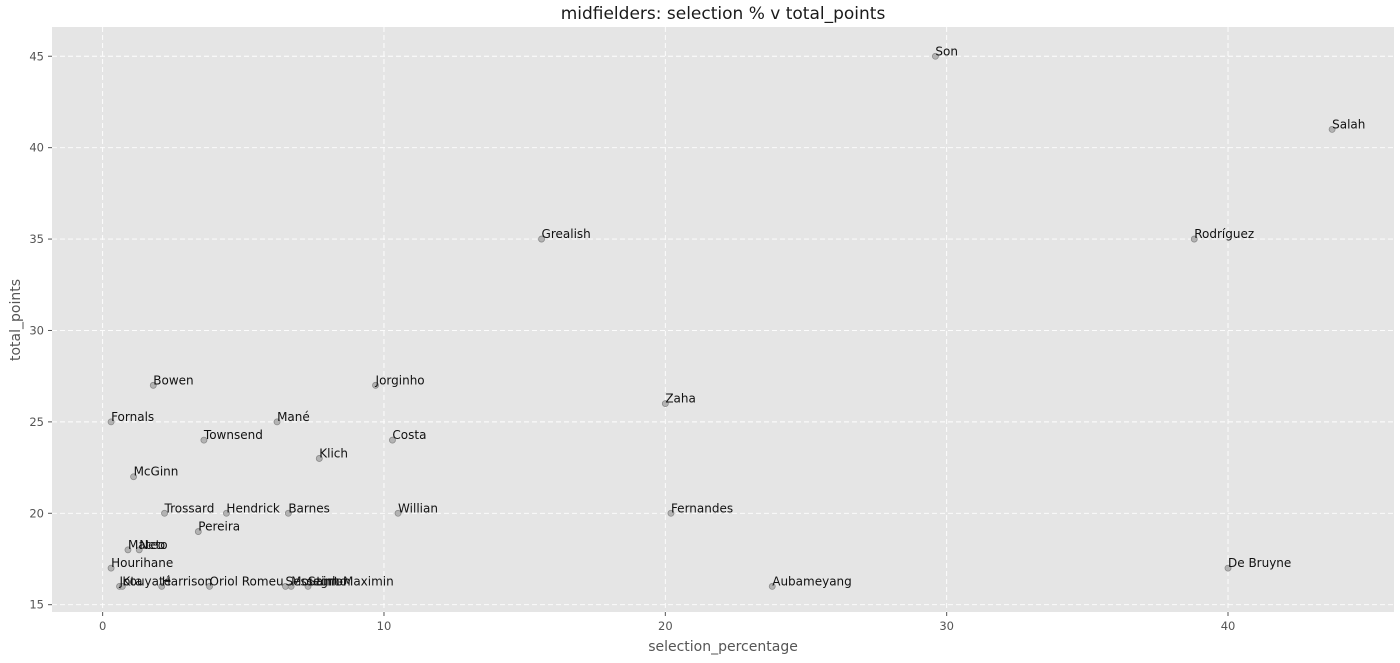 This screenshot has height=663, width=1400. What do you see at coordinates (1228, 626) in the screenshot?
I see `x-tick-label: 40` at bounding box center [1228, 626].